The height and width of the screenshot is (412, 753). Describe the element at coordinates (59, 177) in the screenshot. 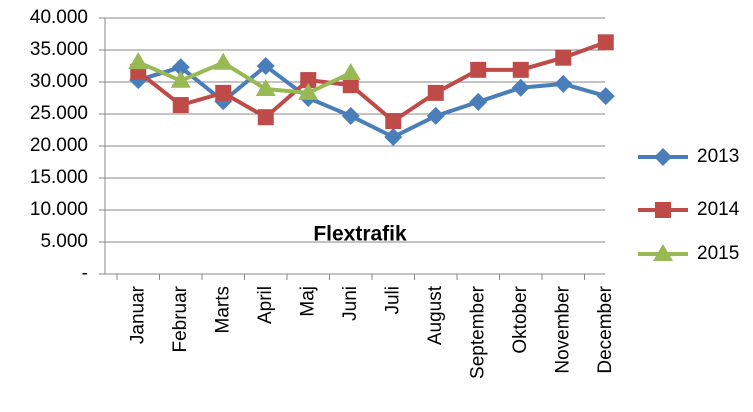

I see `y-tick-label: 15.000` at that location.